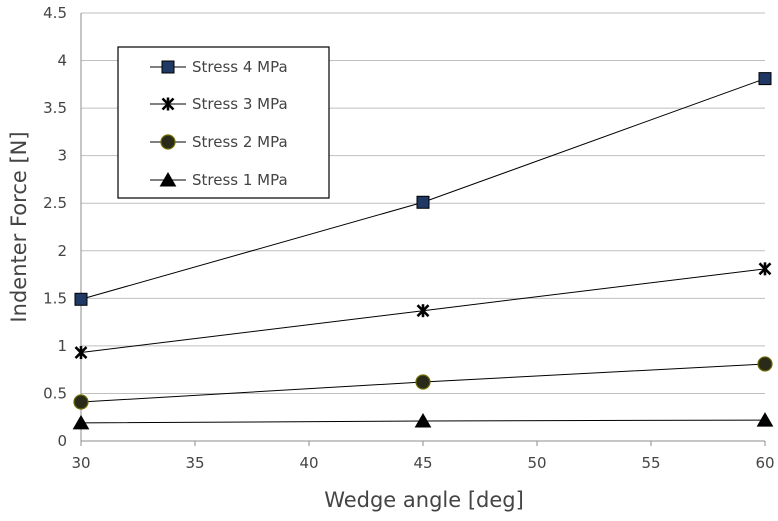  I want to click on legend-label: Stress 1 MPa, so click(240, 180).